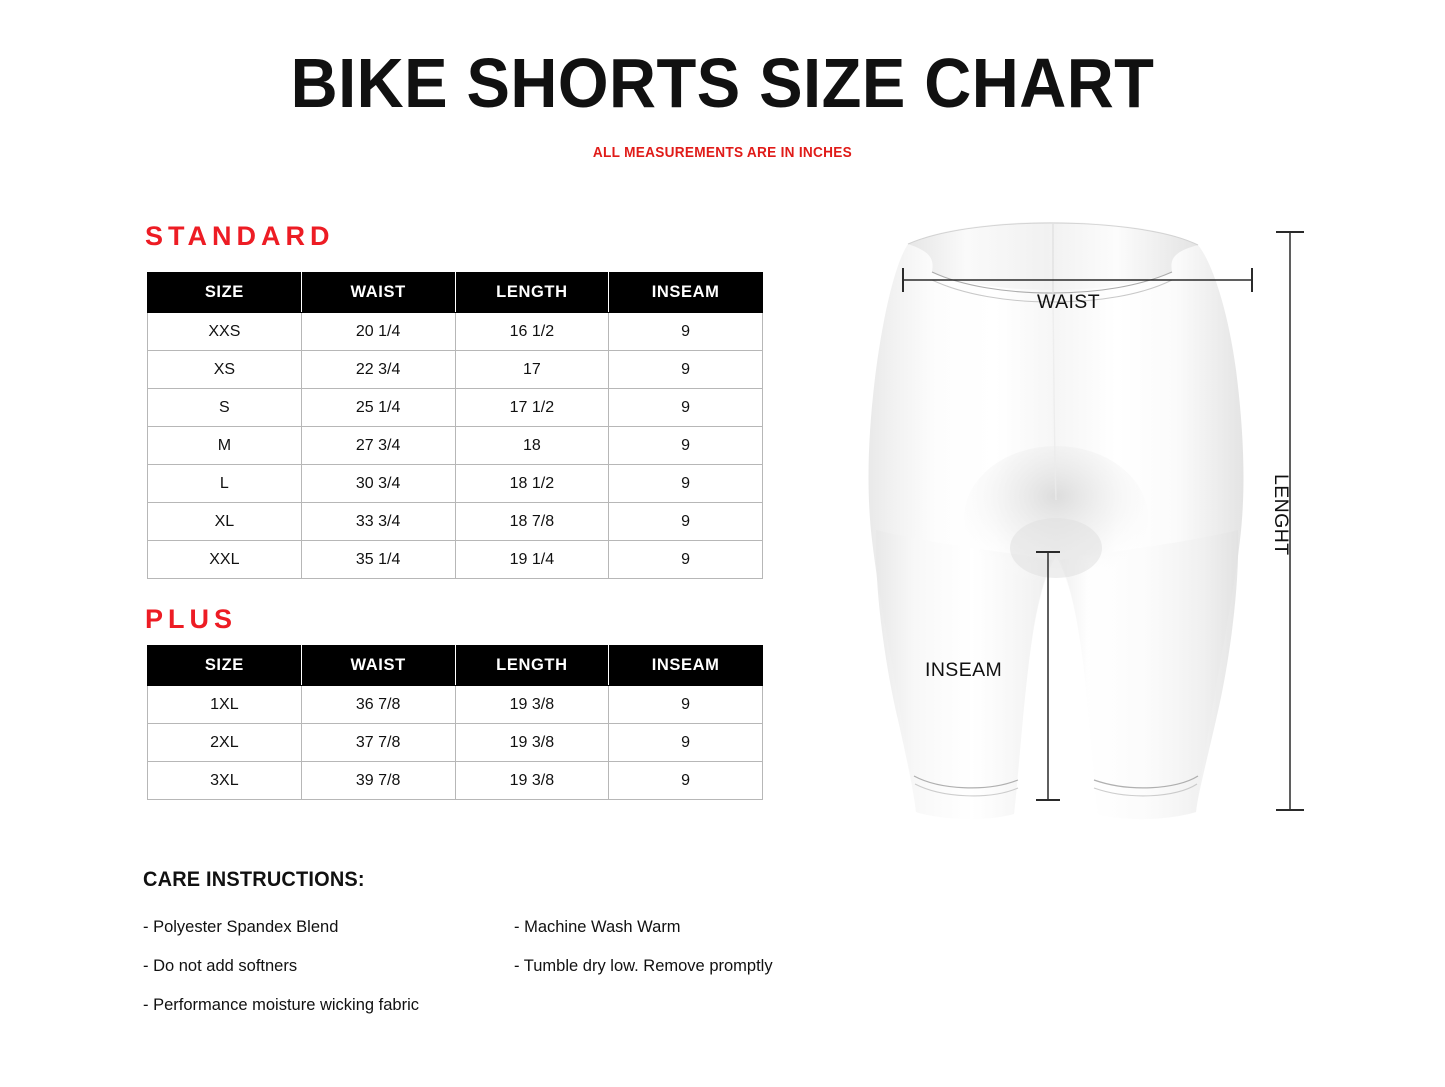 Image resolution: width=1445 pixels, height=1087 pixels. I want to click on cell-waist: 27 3/4, so click(378, 445).